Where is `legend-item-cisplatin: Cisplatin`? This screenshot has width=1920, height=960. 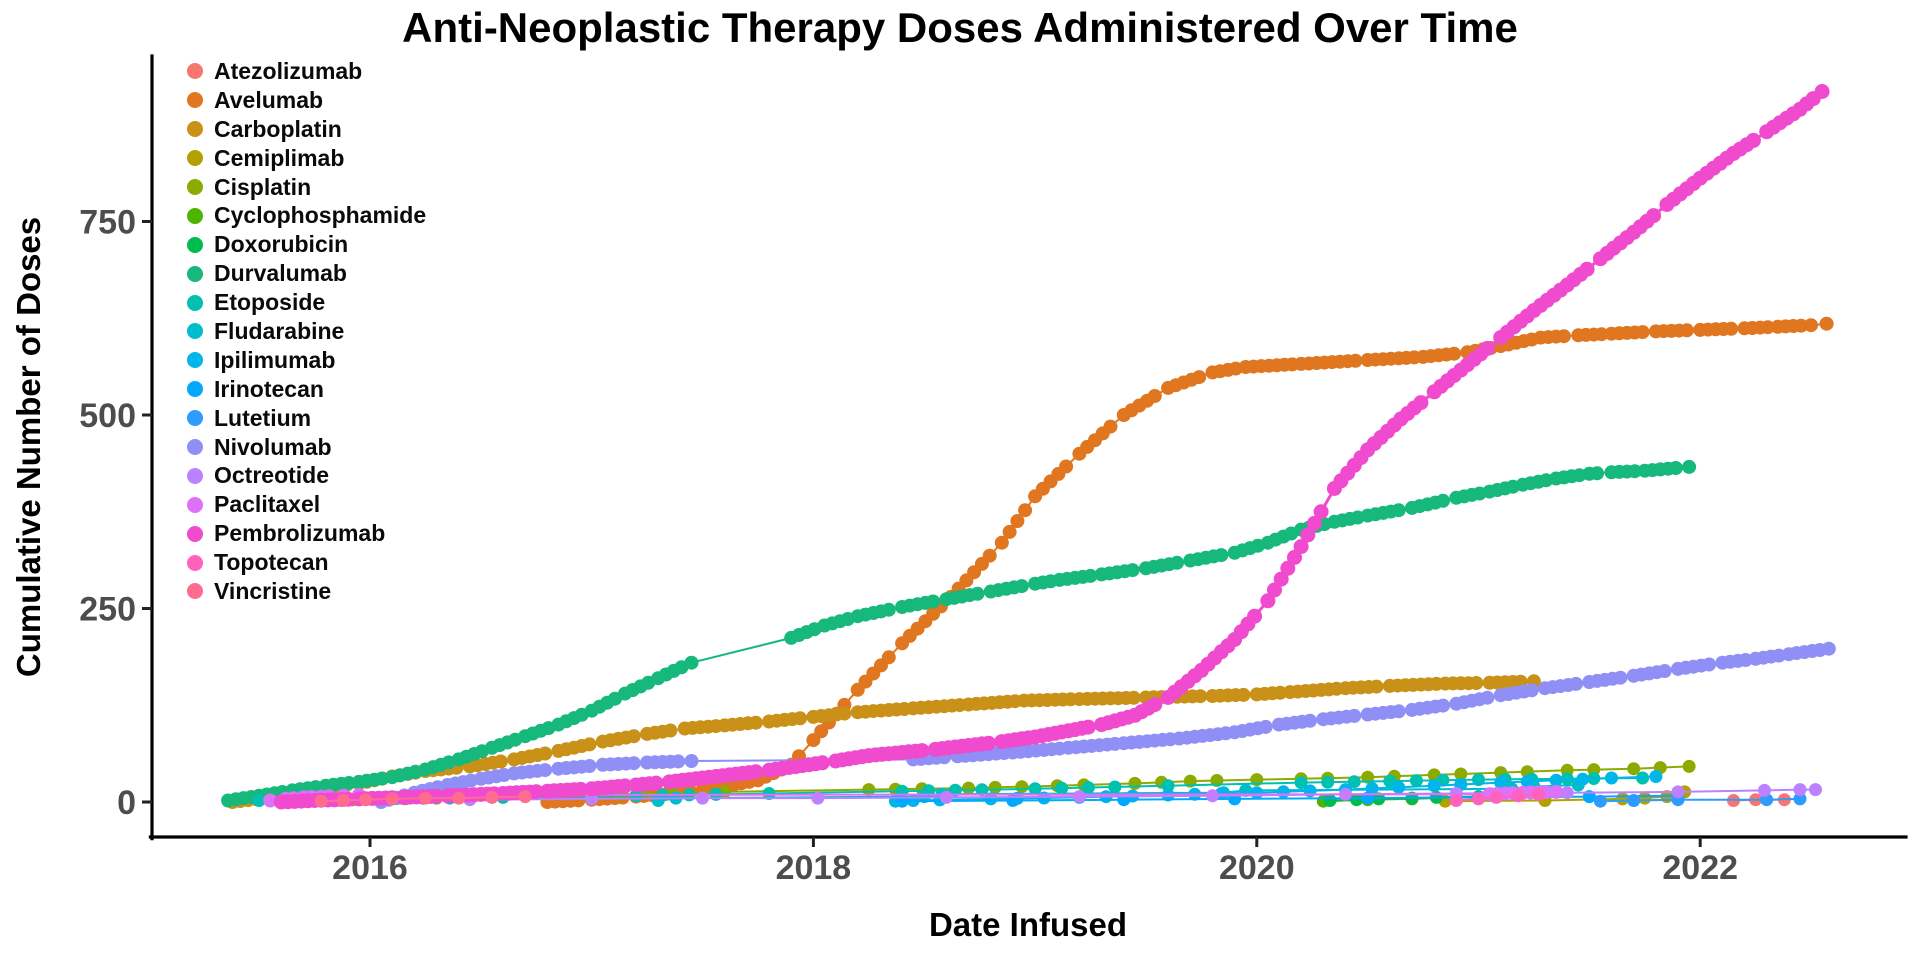
legend-item-cisplatin: Cisplatin is located at coordinates (306, 187).